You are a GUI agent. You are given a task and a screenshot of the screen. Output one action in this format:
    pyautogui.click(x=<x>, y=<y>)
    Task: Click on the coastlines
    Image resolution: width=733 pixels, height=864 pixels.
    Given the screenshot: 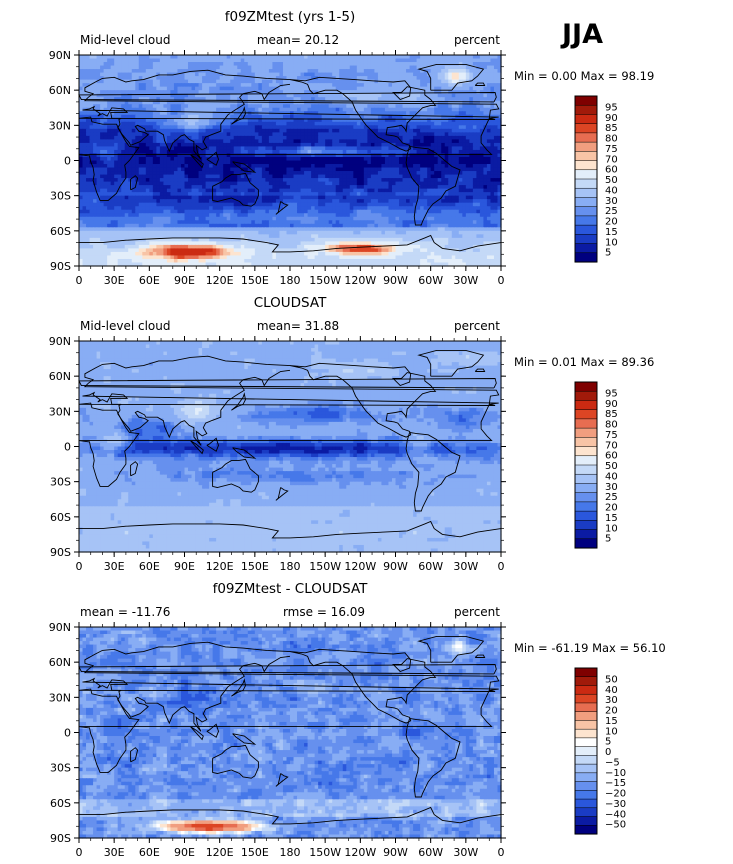 What is the action you would take?
    pyautogui.click(x=290, y=158)
    